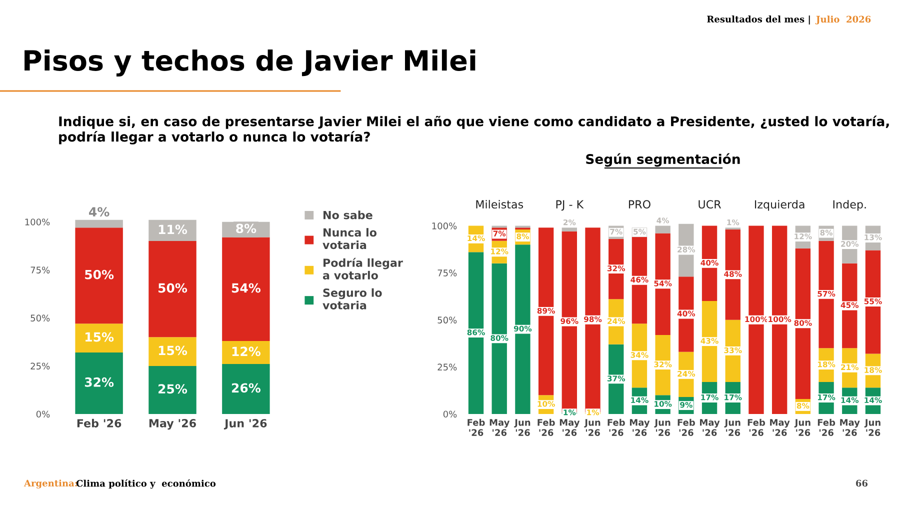  What do you see at coordinates (246, 288) in the screenshot?
I see `data-label: 54%` at bounding box center [246, 288].